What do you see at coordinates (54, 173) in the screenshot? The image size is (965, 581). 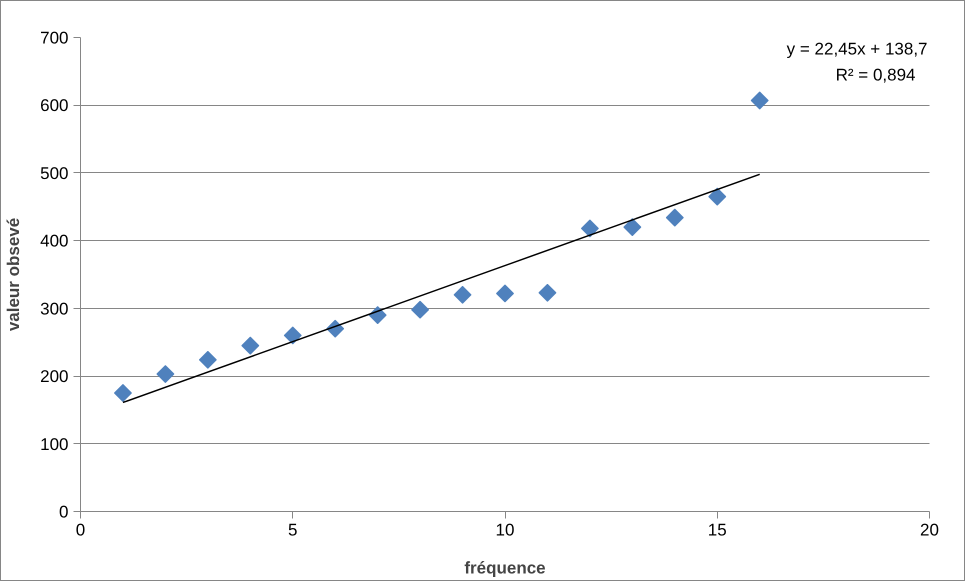 I see `y-tick-label: 500` at bounding box center [54, 173].